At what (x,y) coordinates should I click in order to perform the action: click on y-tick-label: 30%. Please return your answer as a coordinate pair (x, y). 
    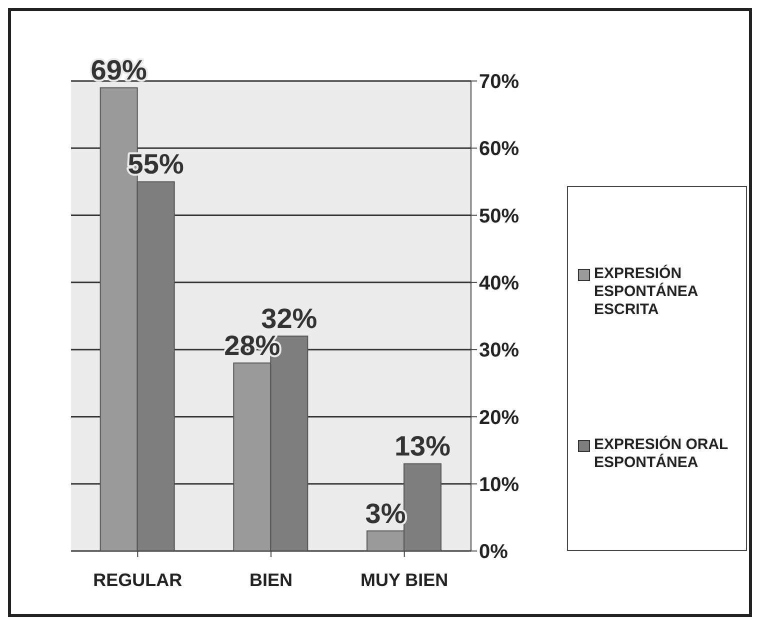
    Looking at the image, I should click on (499, 351).